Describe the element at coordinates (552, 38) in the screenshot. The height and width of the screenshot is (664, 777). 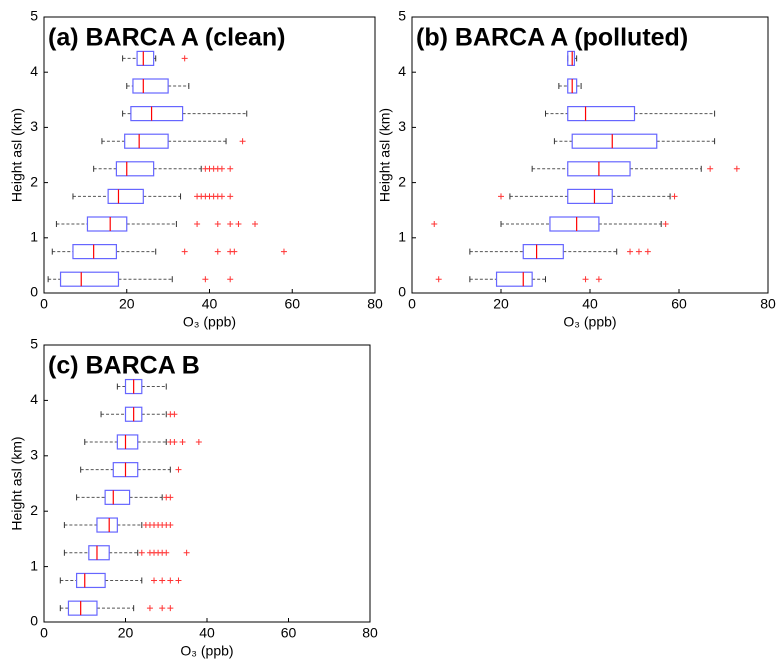
I see `chart-title: (b) BARCA A (polluted)` at that location.